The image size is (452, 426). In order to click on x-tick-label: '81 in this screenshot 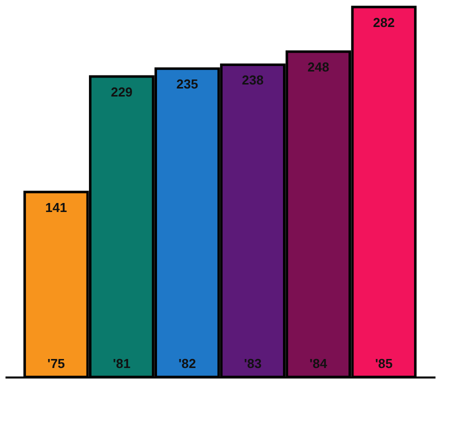, I will do `click(121, 363)`.